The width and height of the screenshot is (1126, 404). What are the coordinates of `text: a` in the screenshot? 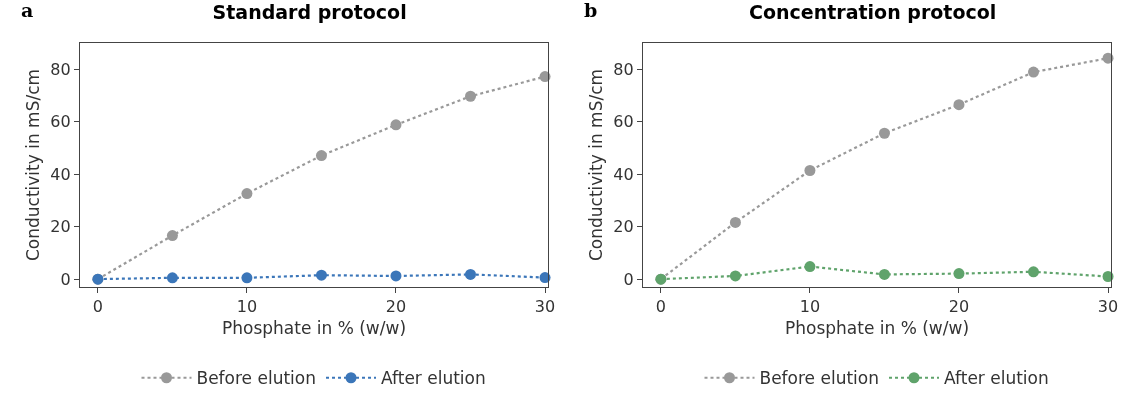 It's located at (27, 10).